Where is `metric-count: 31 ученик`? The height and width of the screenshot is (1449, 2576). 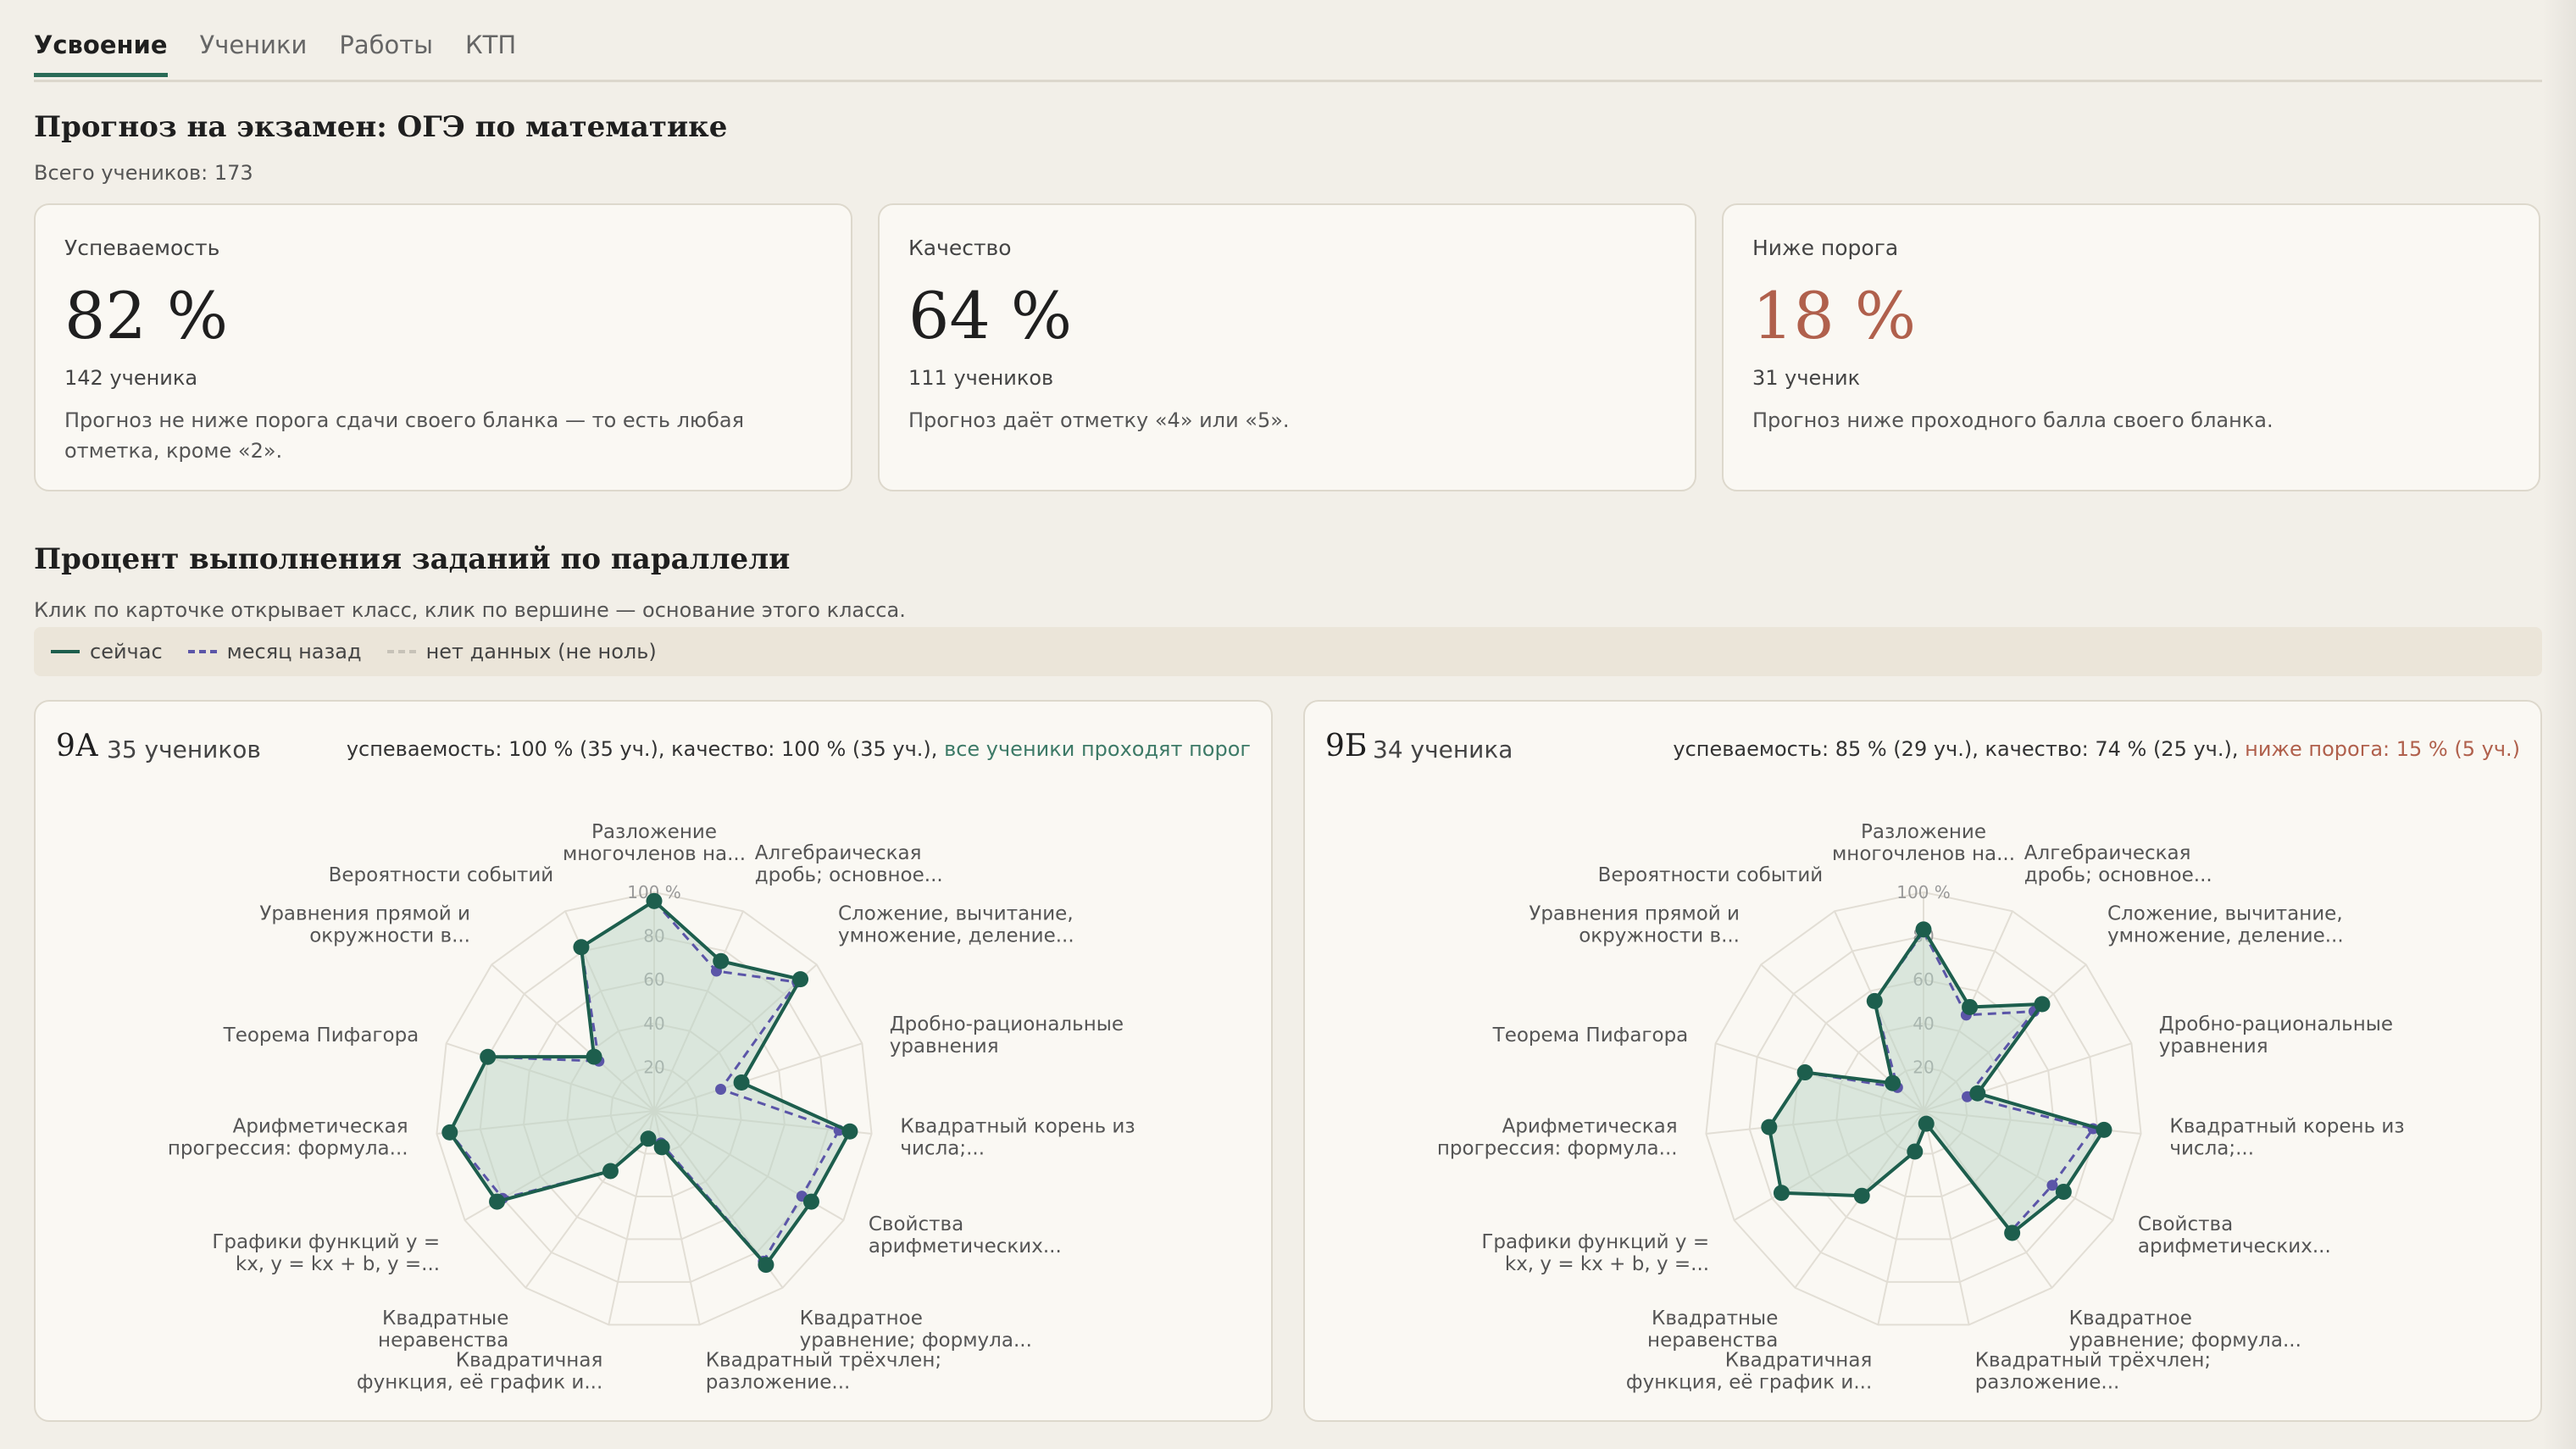
metric-count: 31 ученик is located at coordinates (1806, 378).